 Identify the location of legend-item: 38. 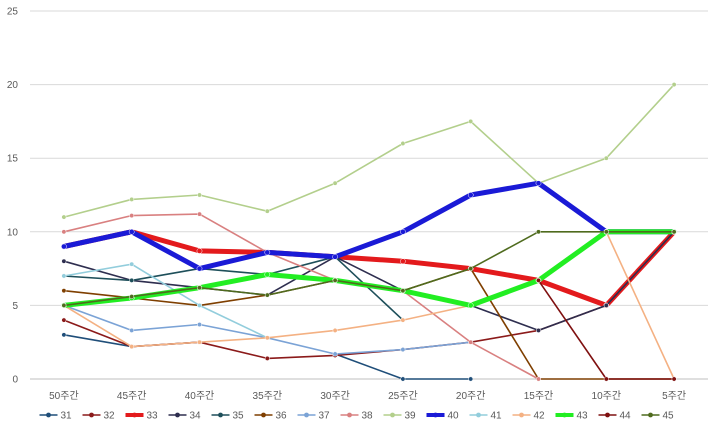
(357, 416).